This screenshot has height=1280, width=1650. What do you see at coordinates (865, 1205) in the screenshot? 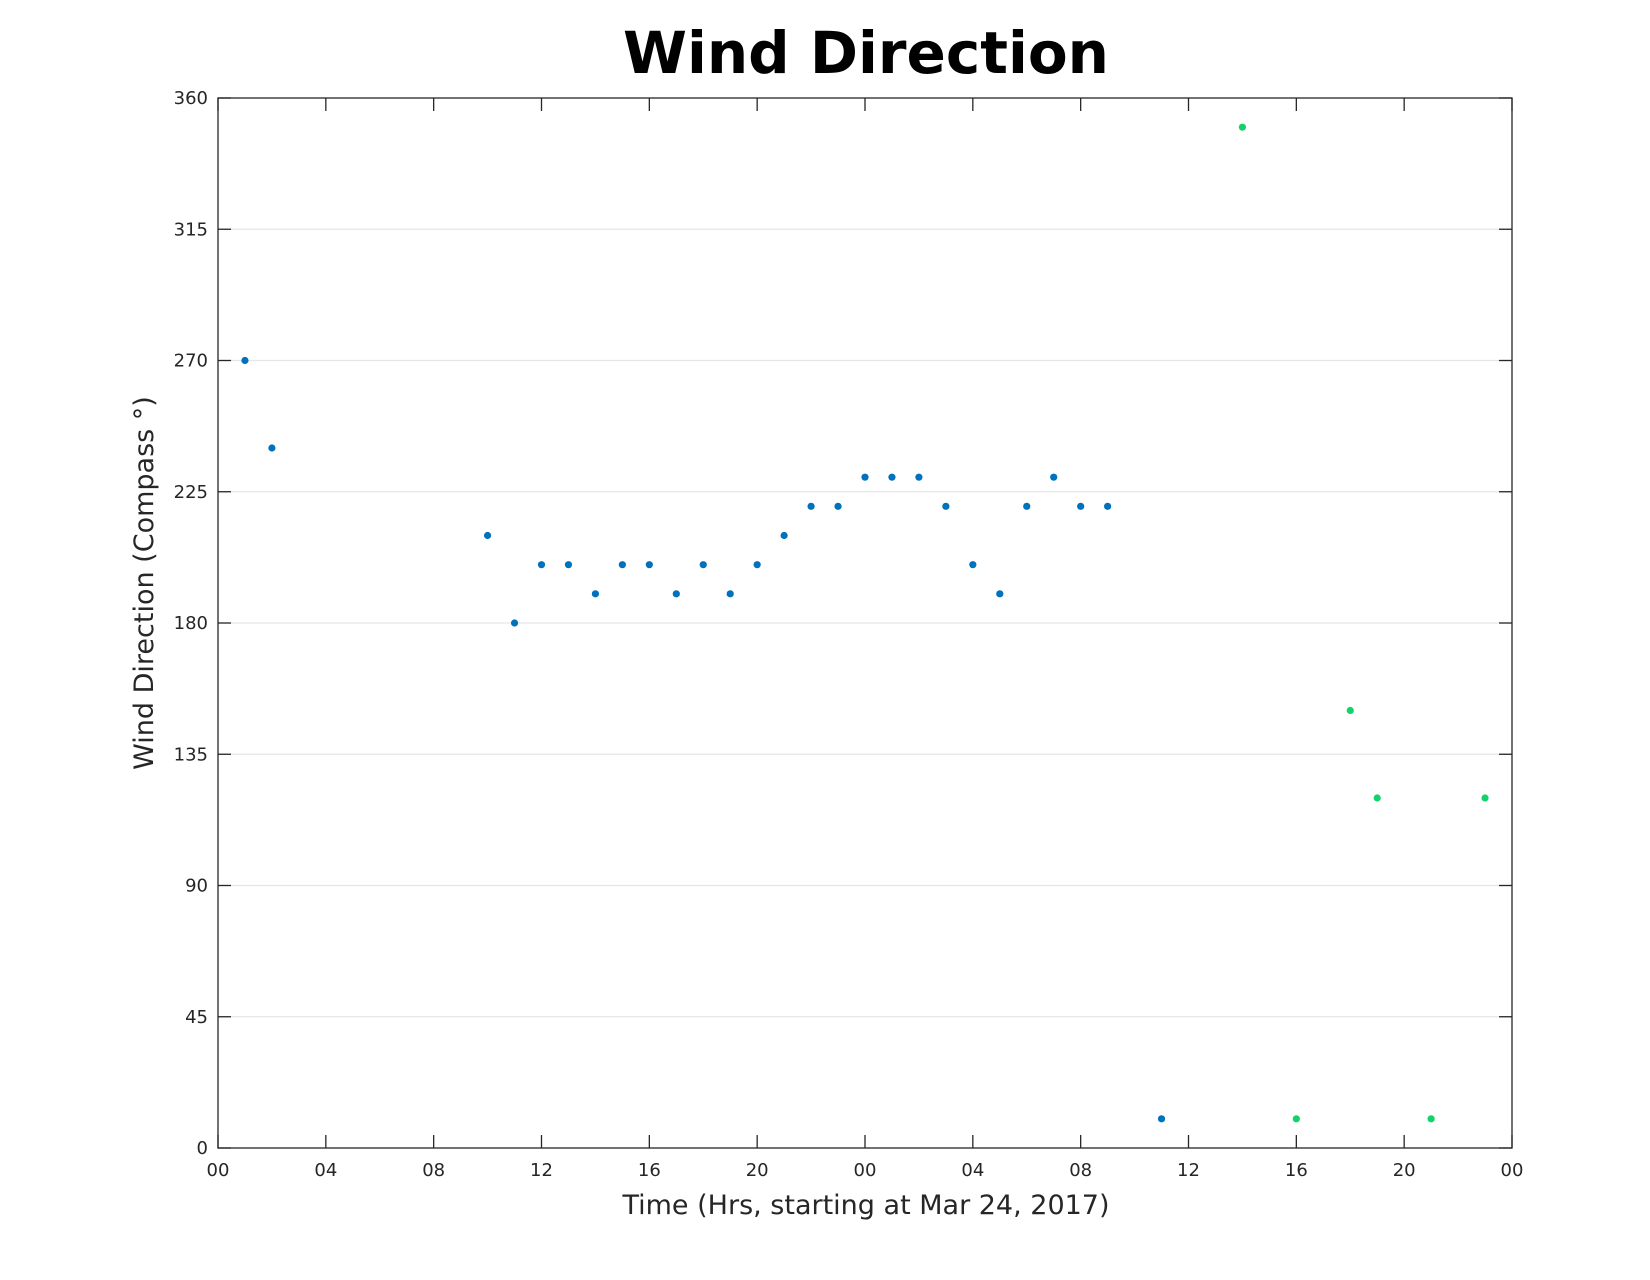
I see `x-axis-label: Time (Hrs, starting at Mar 24, 2017)` at bounding box center [865, 1205].